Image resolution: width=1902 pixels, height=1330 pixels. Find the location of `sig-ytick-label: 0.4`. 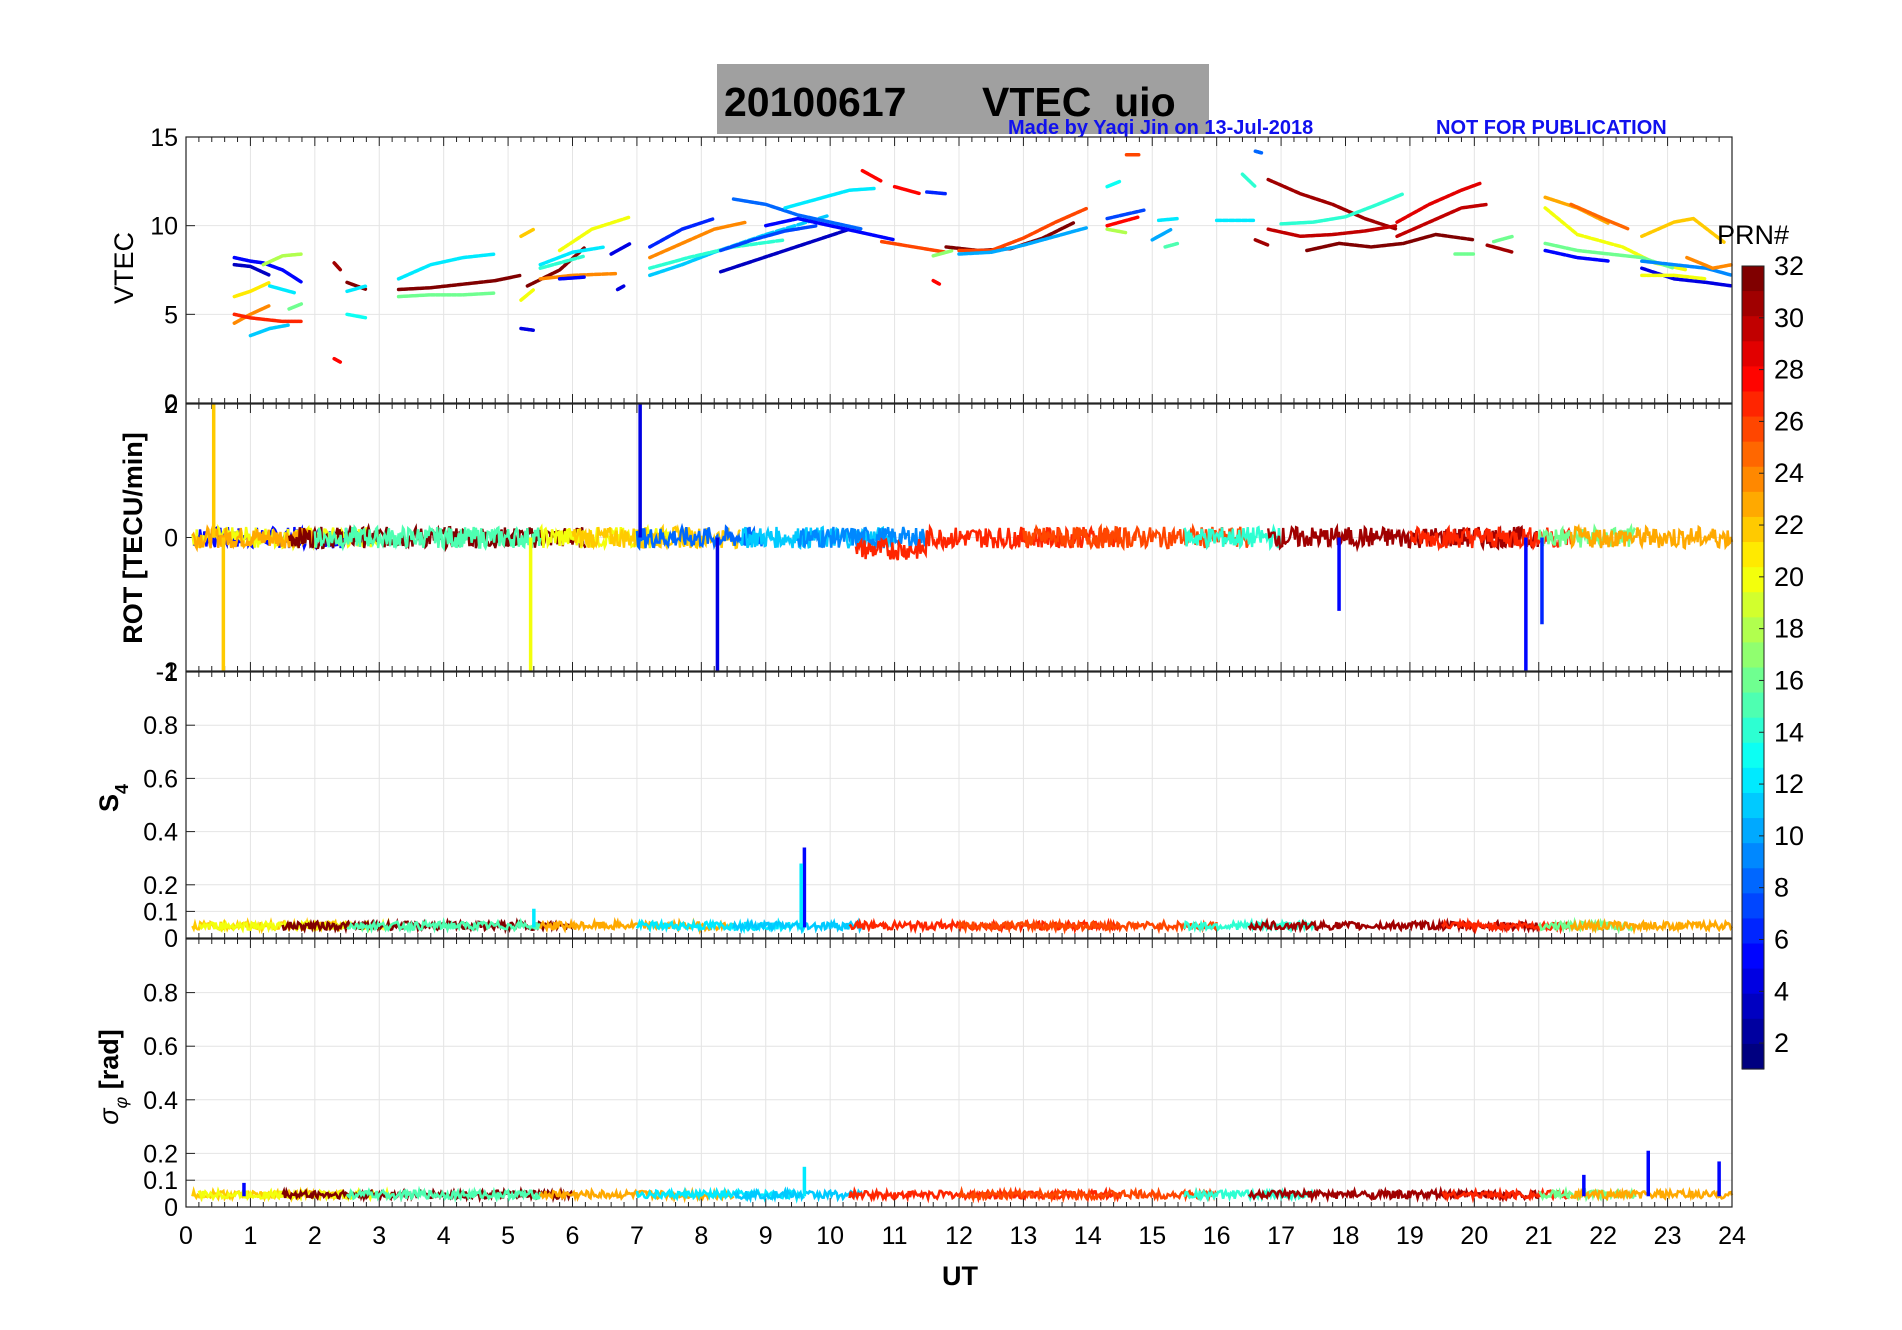

sig-ytick-label: 0.4 is located at coordinates (160, 1101).